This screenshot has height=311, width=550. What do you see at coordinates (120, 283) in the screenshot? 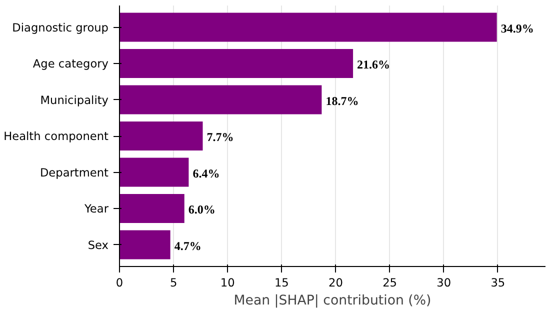
I see `x-tick-label: 0` at bounding box center [120, 283].